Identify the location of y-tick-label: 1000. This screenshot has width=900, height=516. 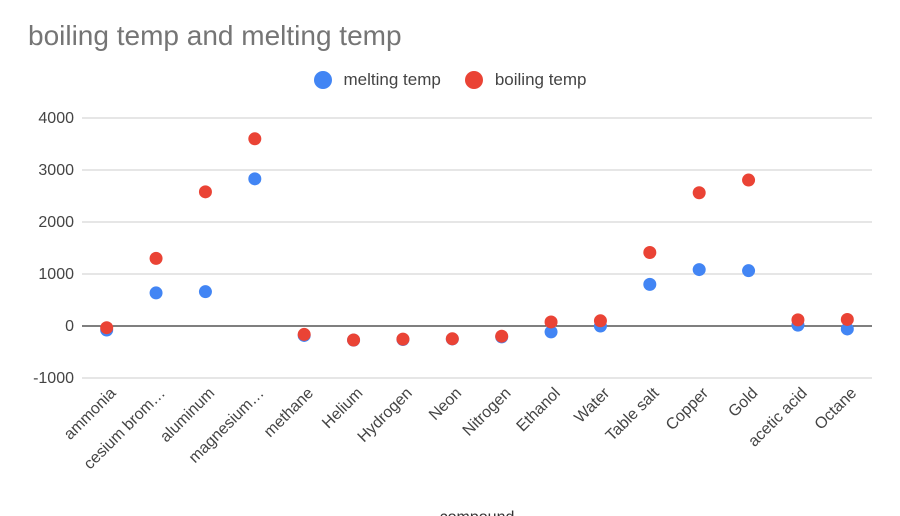
(56, 274).